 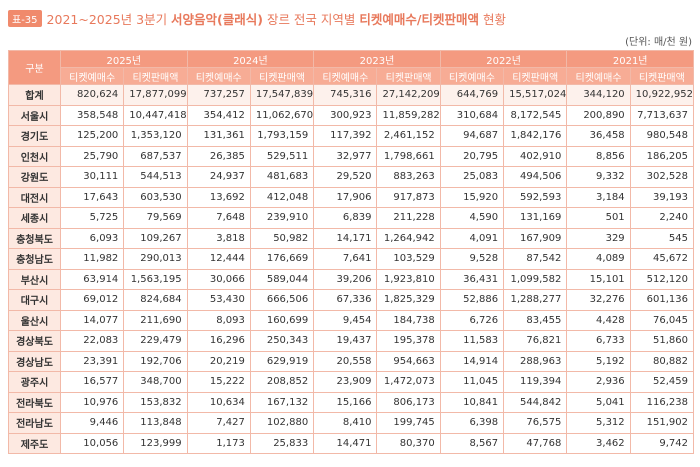 I want to click on cell: 1,798,661, so click(x=408, y=156).